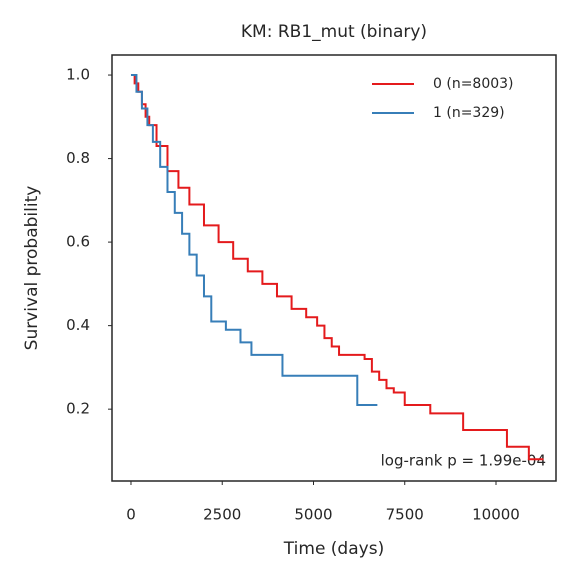 Image resolution: width=582 pixels, height=582 pixels. What do you see at coordinates (405, 515) in the screenshot?
I see `x-tick-label: 7500` at bounding box center [405, 515].